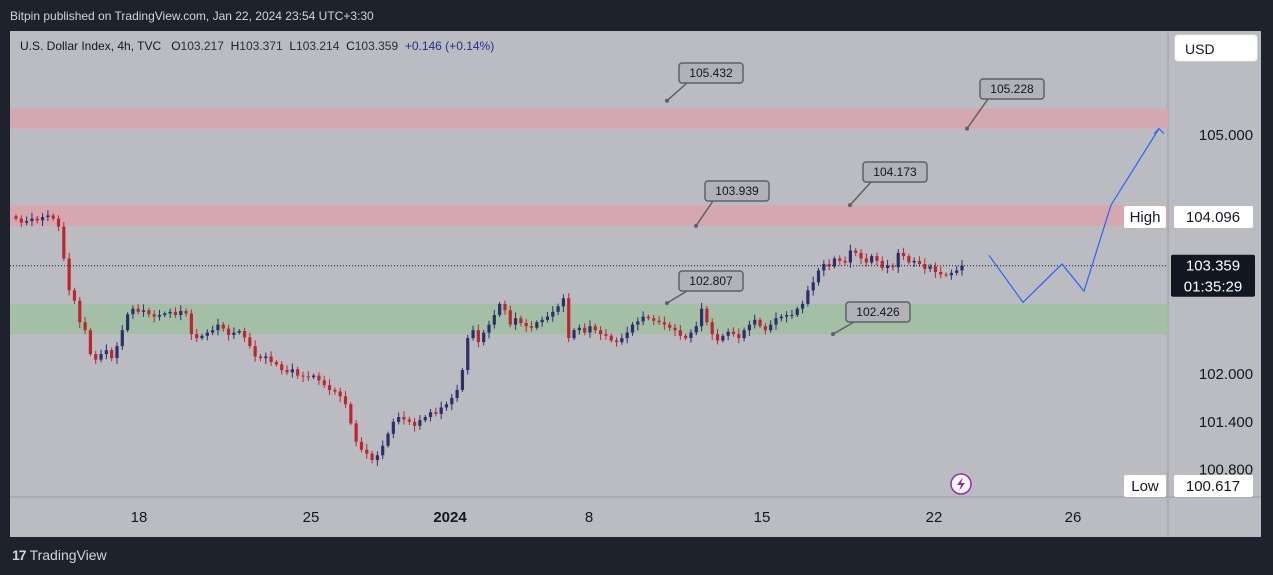 Image resolution: width=1273 pixels, height=575 pixels. I want to click on high-value-label: 104.096, so click(1213, 217).